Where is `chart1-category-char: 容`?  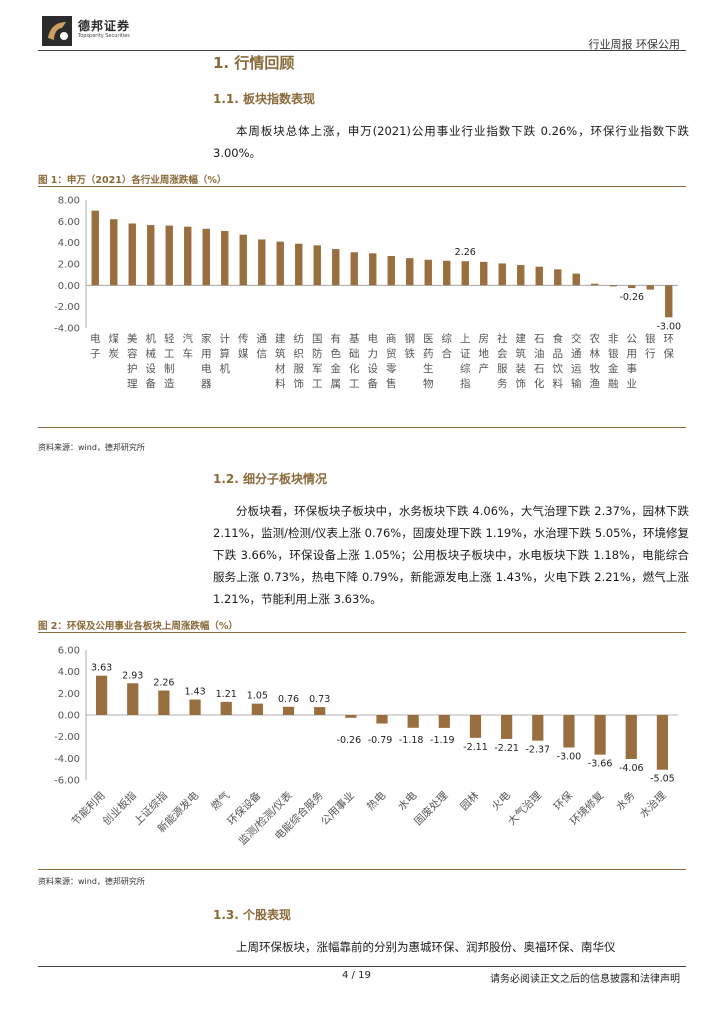 chart1-category-char: 容 is located at coordinates (132, 353).